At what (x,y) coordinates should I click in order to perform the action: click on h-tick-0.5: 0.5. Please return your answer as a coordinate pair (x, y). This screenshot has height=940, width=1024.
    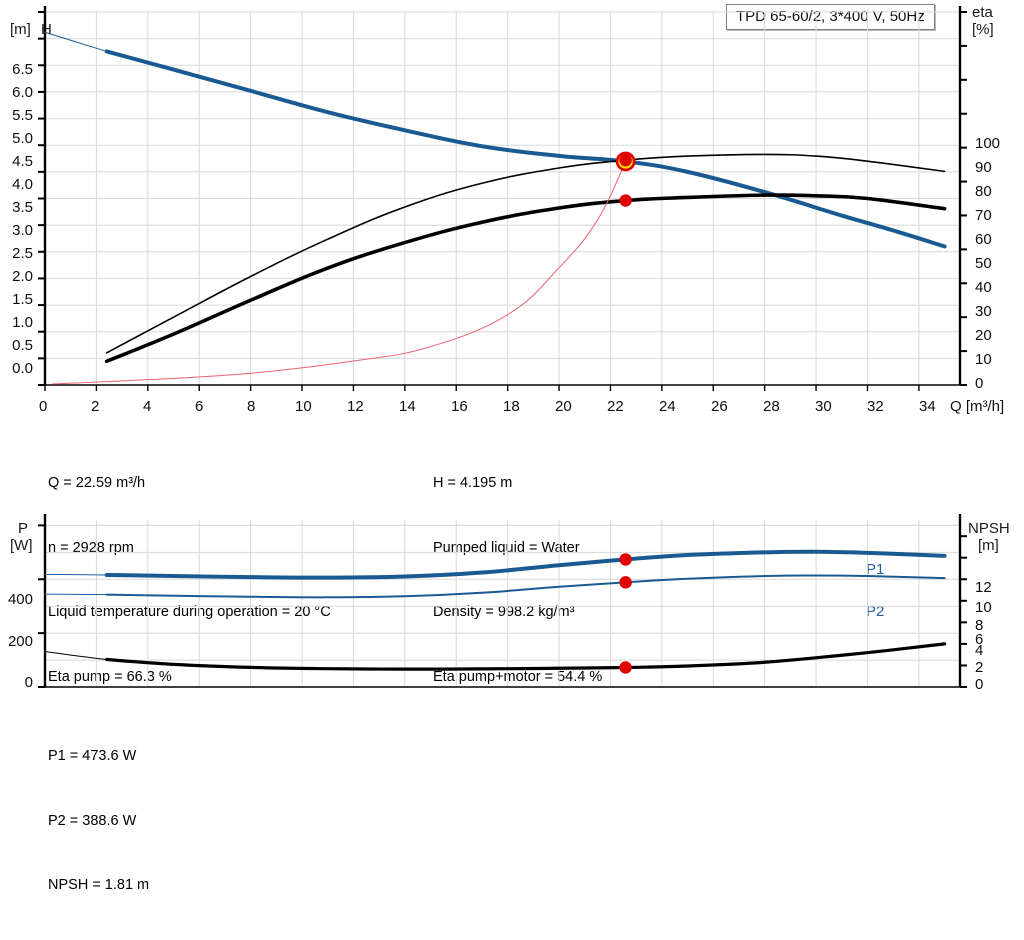
    Looking at the image, I should click on (22, 345).